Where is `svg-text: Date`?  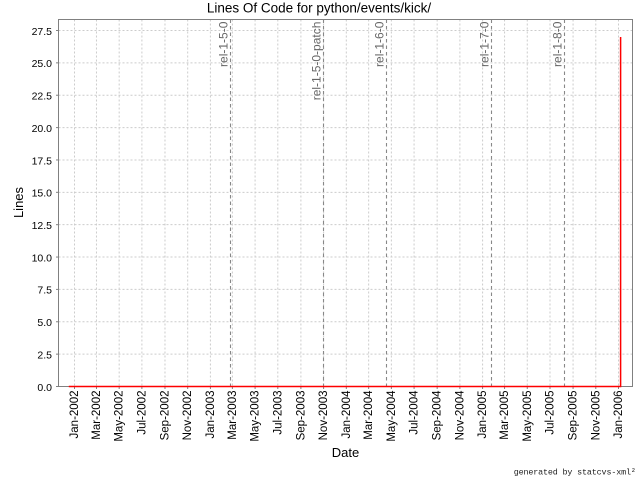 svg-text: Date is located at coordinates (345, 452).